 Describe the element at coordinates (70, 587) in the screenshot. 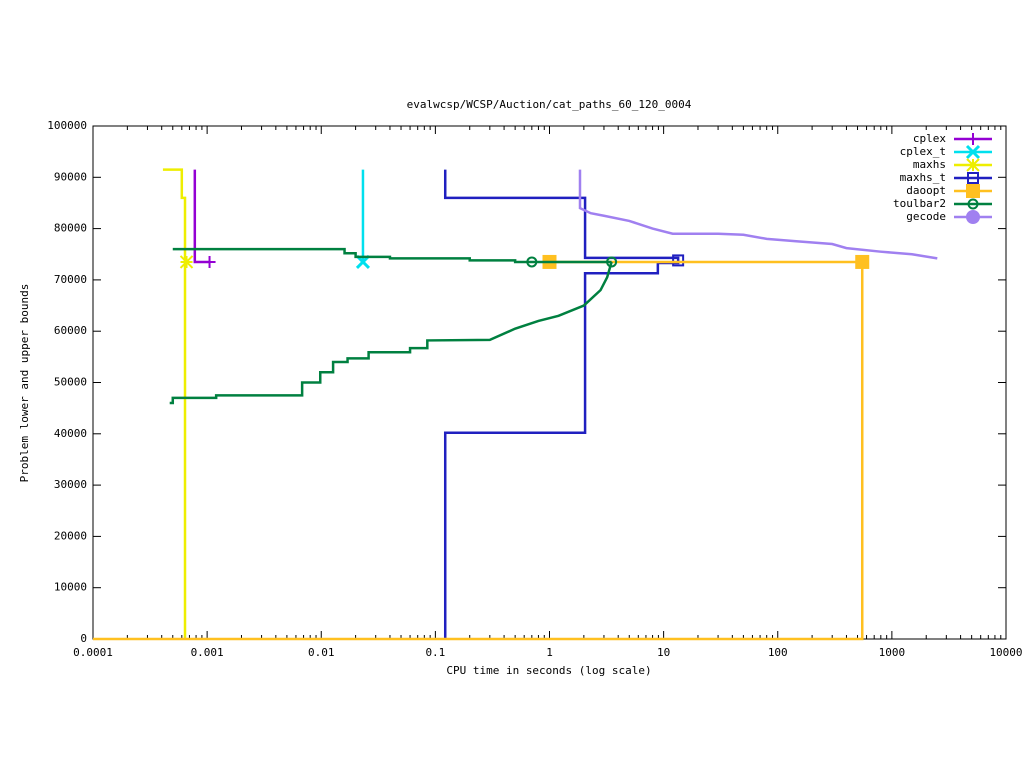

I see `y-tick-label: 10000` at that location.